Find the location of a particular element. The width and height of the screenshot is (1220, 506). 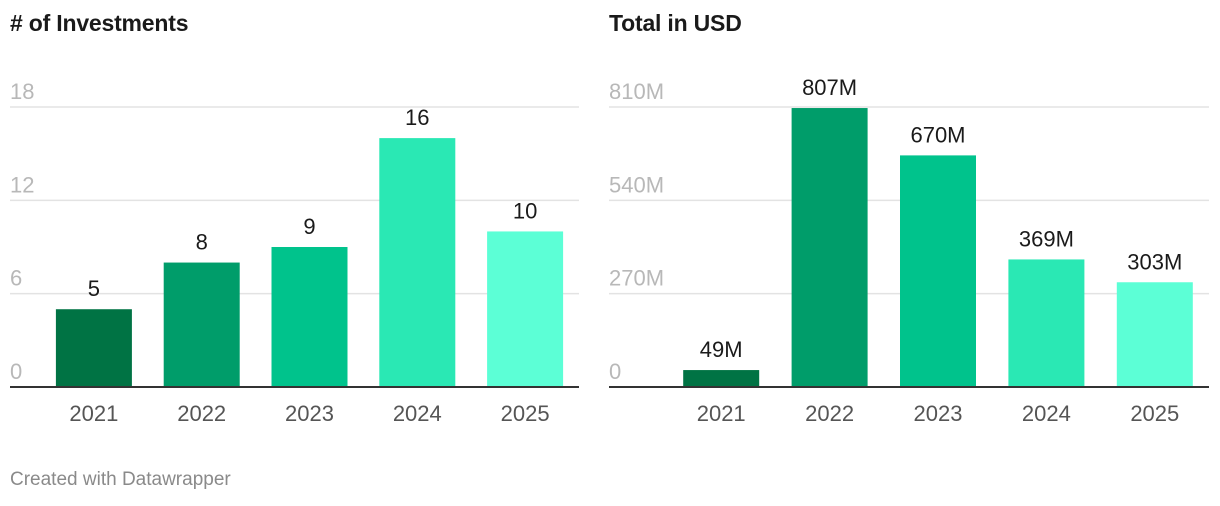

bar-investments-2021 is located at coordinates (93, 348).